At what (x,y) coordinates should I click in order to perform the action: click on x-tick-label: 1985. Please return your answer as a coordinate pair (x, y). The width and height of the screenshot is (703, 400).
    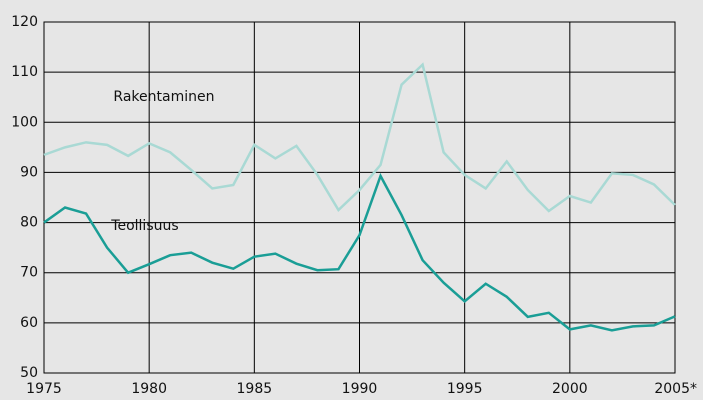
    Looking at the image, I should click on (255, 389).